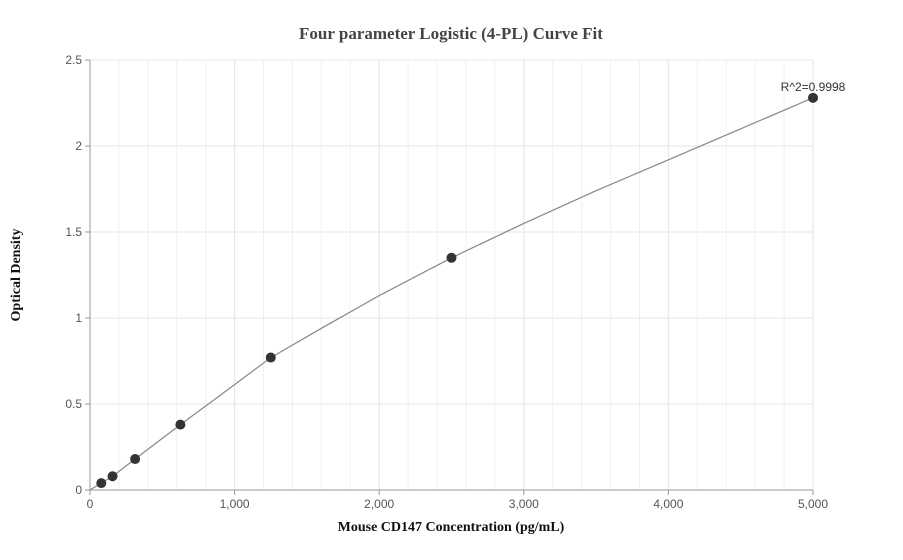 The height and width of the screenshot is (560, 903). I want to click on x-ticks: 0 1,000 2,000 3,000 4,000 5,000, so click(457, 500).